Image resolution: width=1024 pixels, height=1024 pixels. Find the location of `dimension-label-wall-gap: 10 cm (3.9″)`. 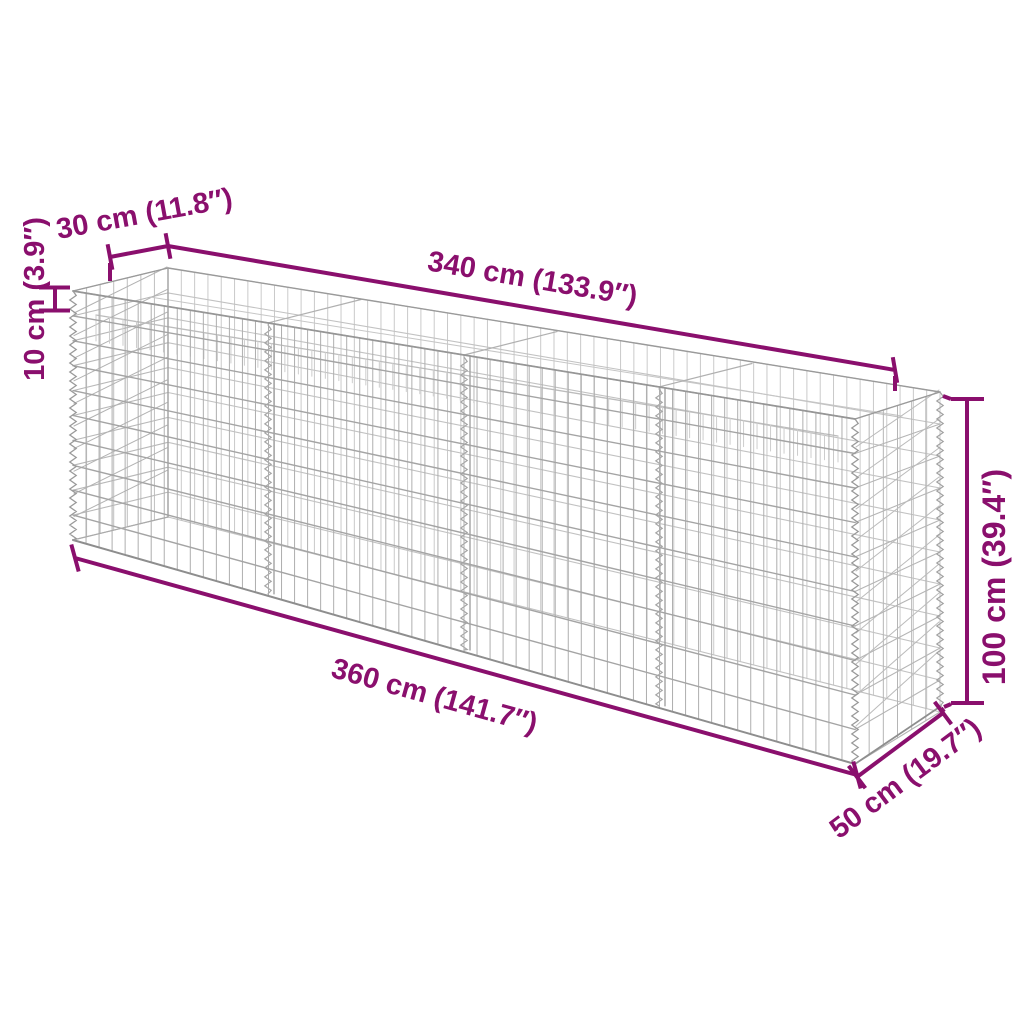

dimension-label-wall-gap: 10 cm (3.9″) is located at coordinates (35, 299).